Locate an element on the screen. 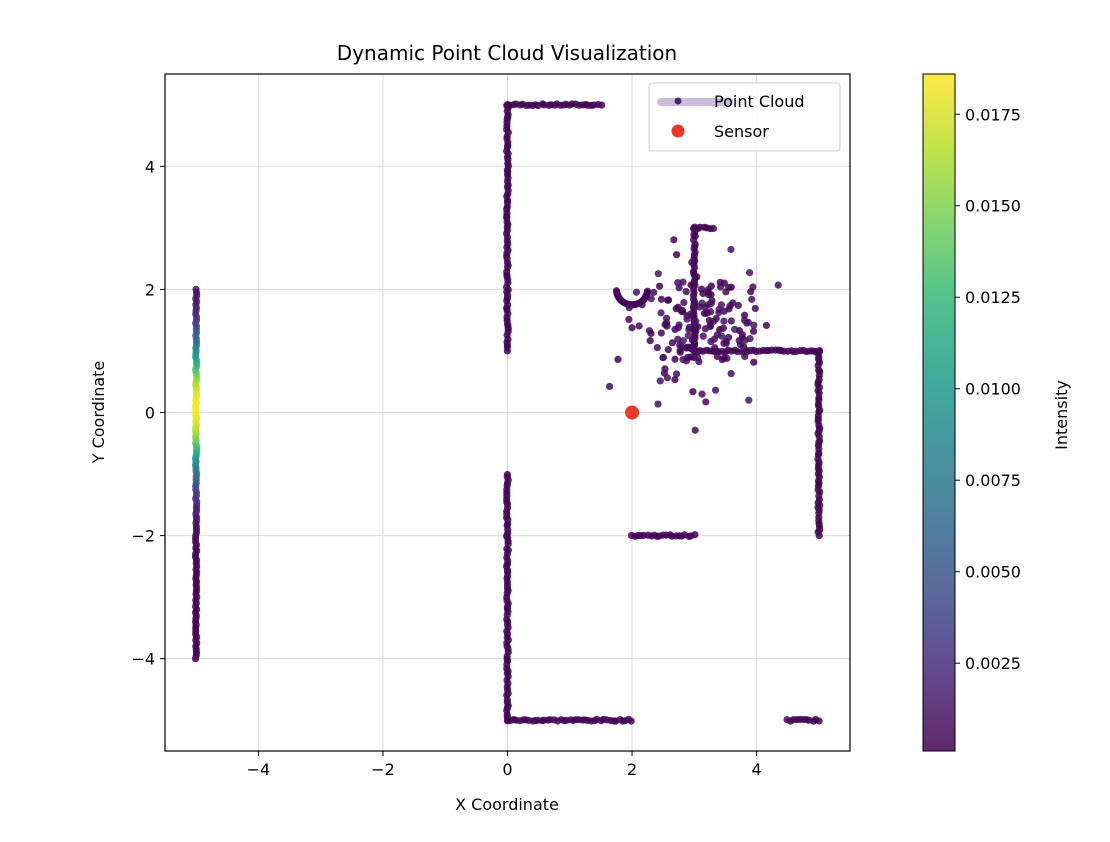 This screenshot has height=842, width=1110. sensor-layer is located at coordinates (632, 412).